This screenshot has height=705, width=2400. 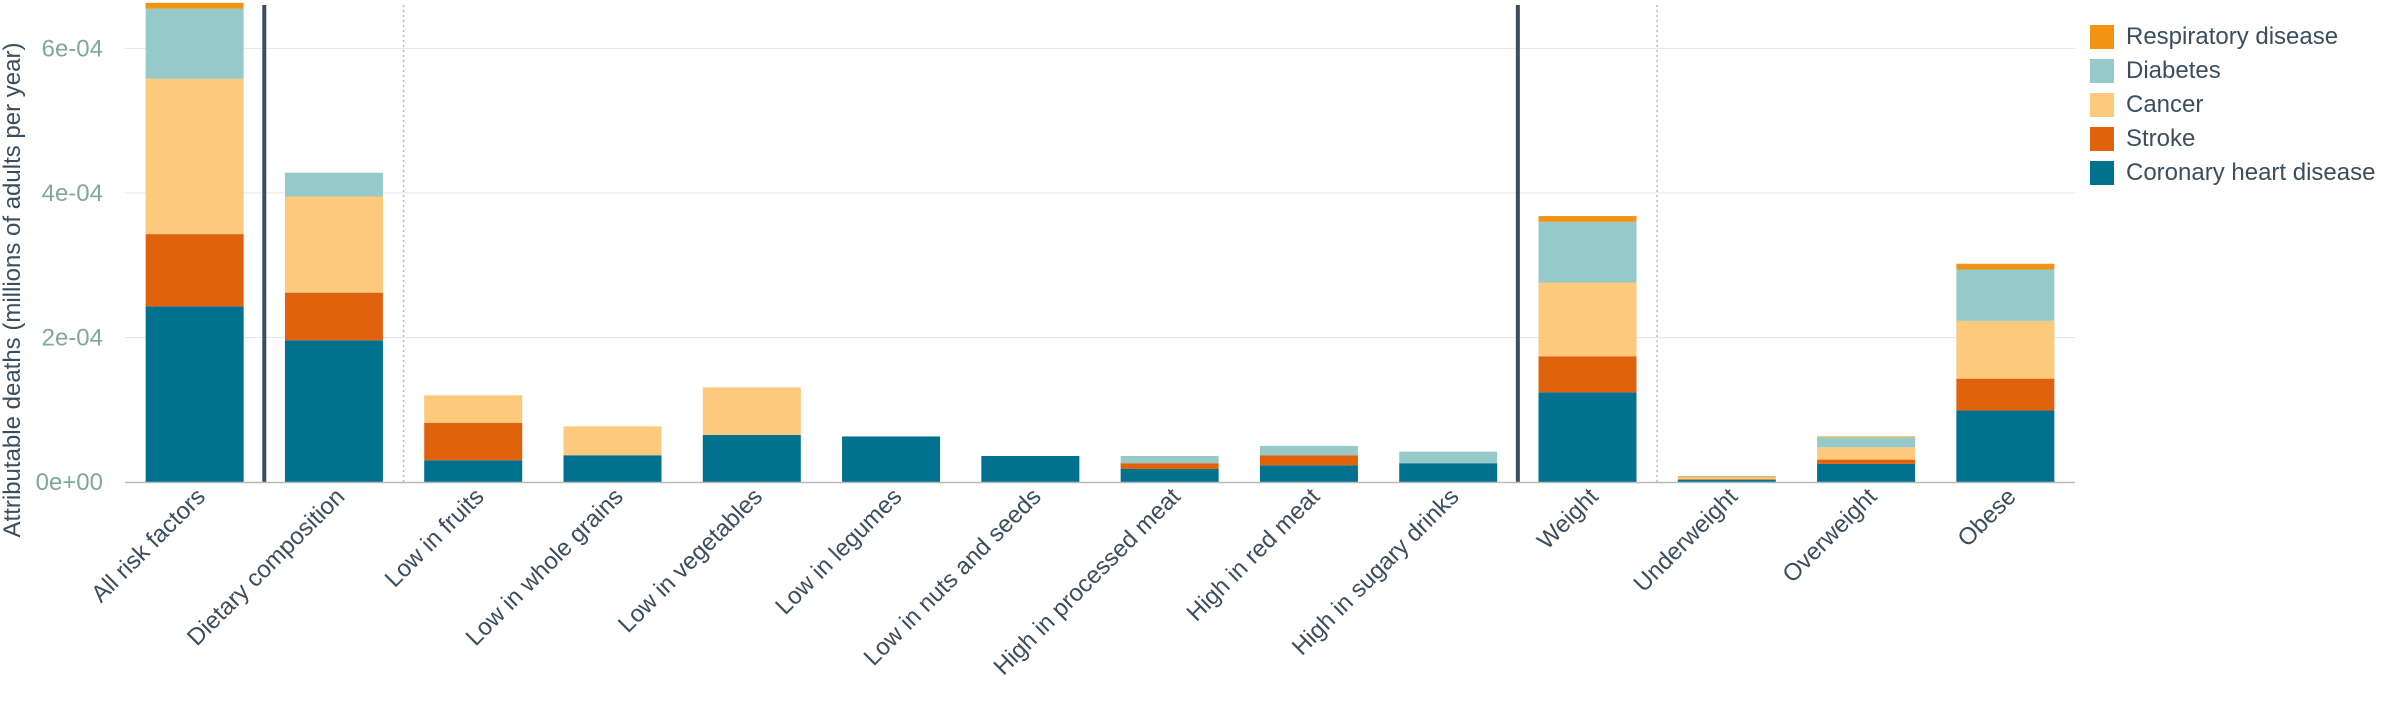 I want to click on legend-item: Stroke, so click(x=2232, y=139).